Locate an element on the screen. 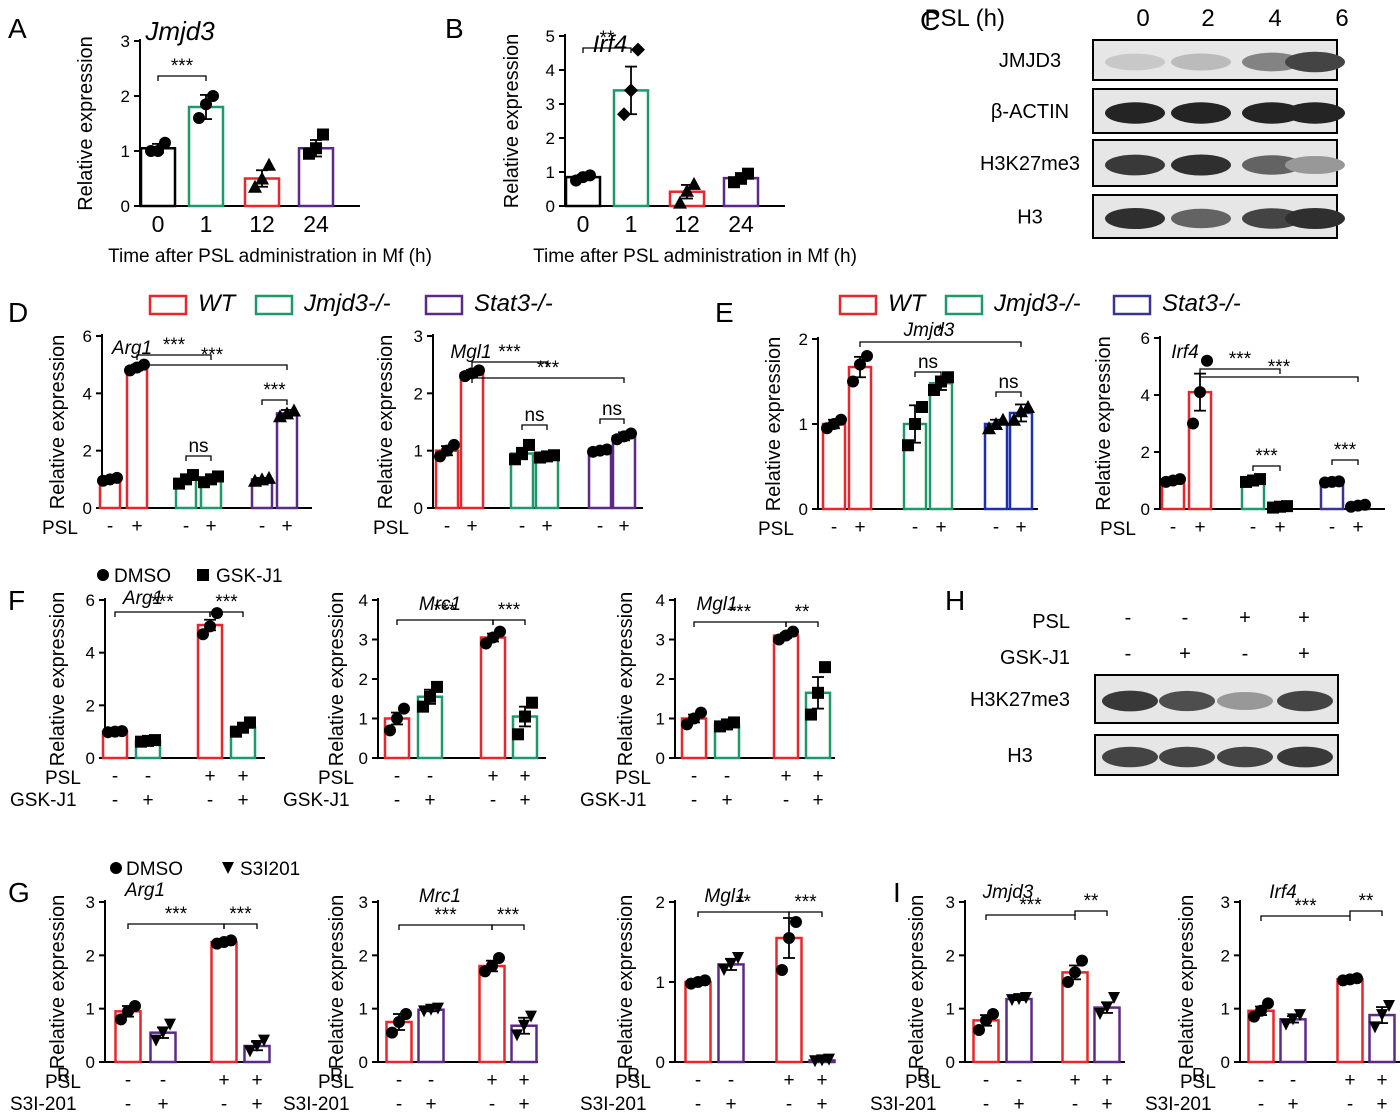  legend-genotype-e: WT Jmjd3-/- Stat3-/- is located at coordinates (1039, 303).